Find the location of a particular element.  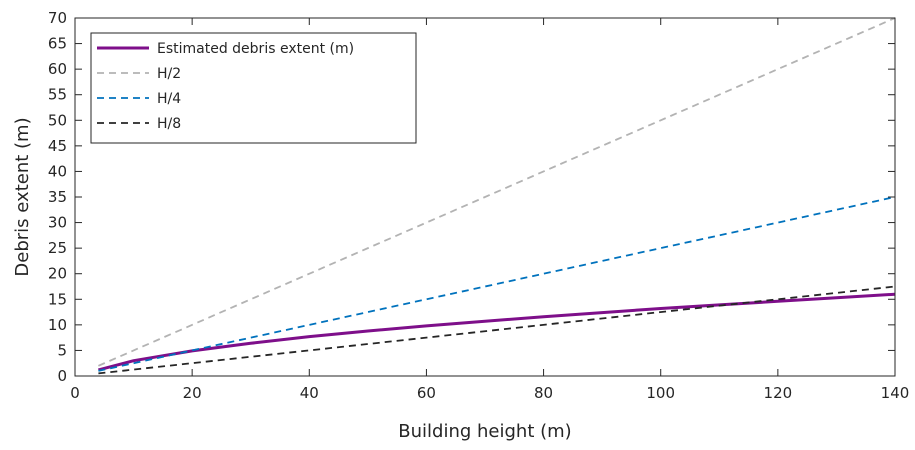

y-tick-label-12: 60 is located at coordinates (57, 69).